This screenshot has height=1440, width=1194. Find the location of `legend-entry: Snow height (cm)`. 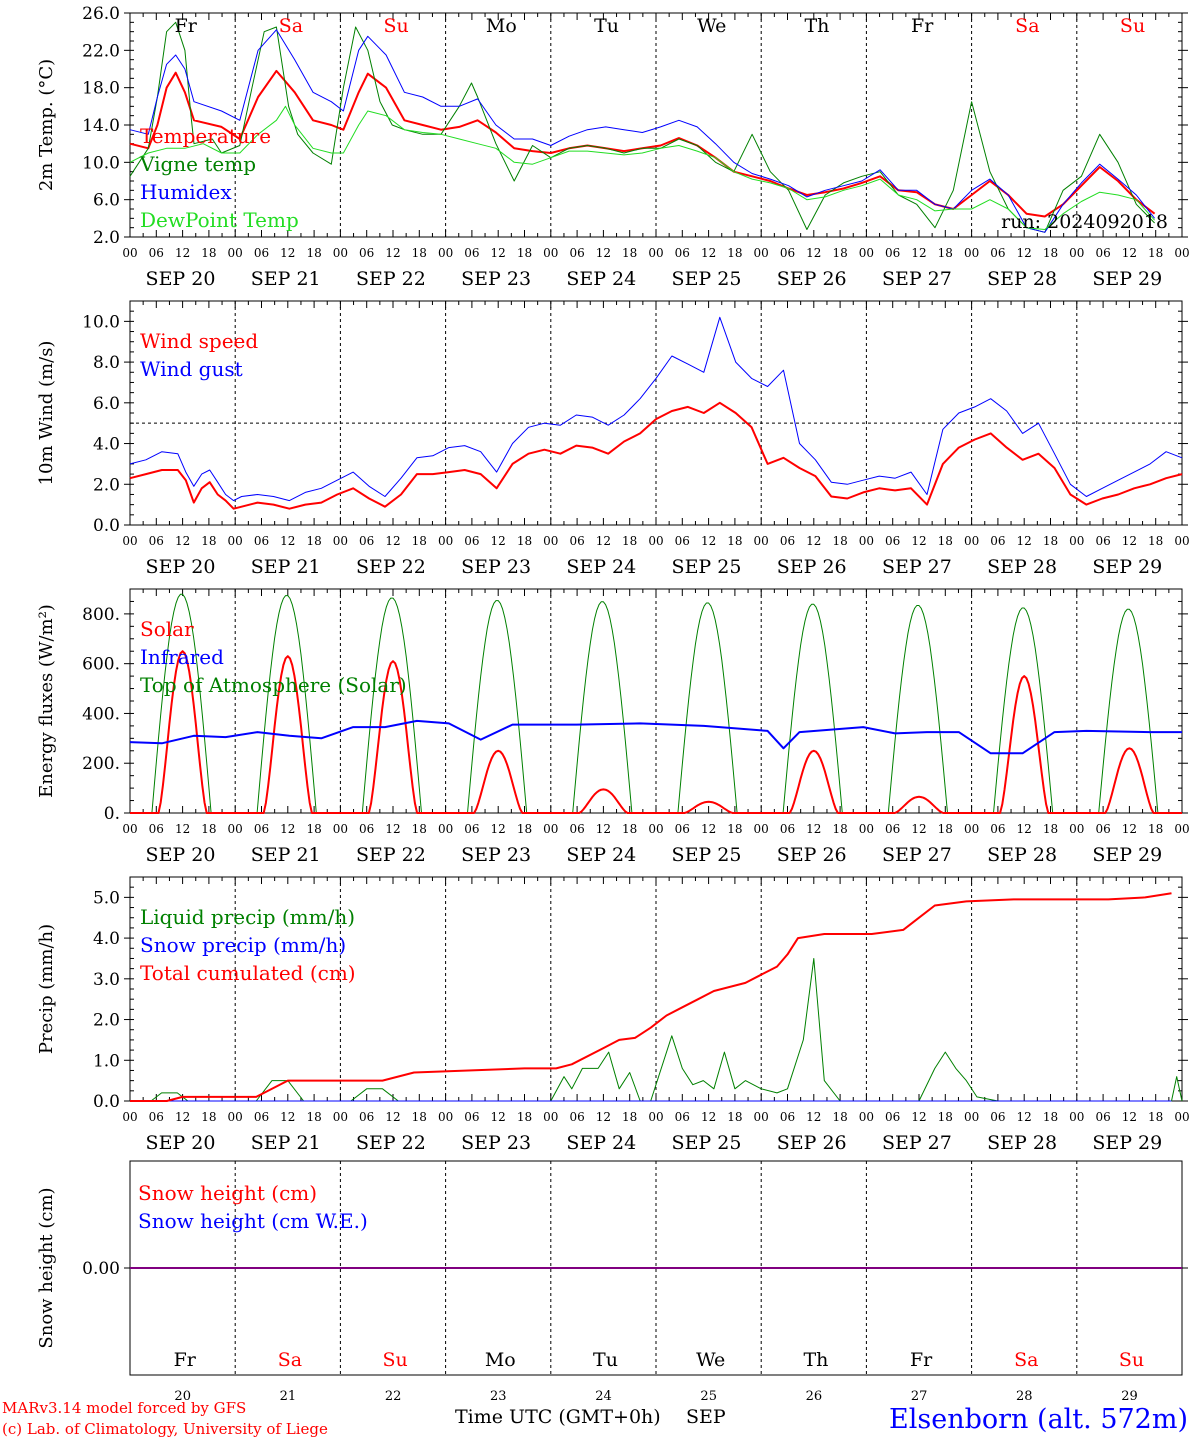

legend-entry: Snow height (cm) is located at coordinates (227, 1193).